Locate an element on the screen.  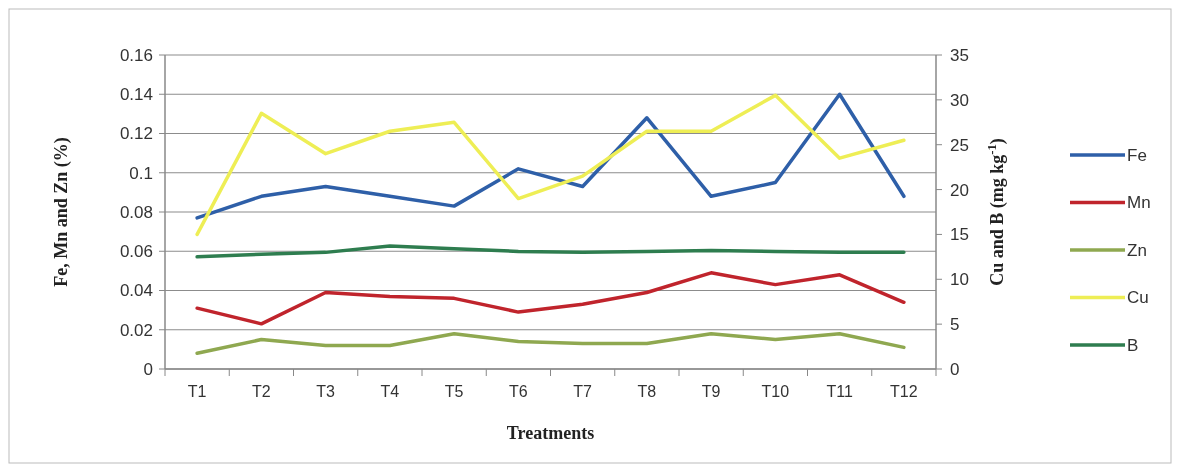
y-tick-label: 0.04 is located at coordinates (136, 291).